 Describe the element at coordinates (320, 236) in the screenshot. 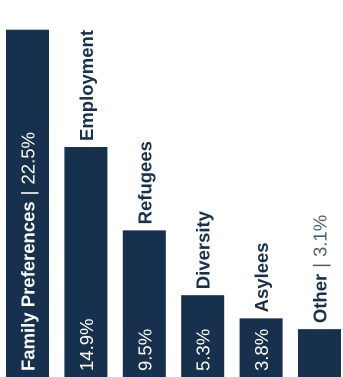

I see `value-label: 3.1%` at that location.